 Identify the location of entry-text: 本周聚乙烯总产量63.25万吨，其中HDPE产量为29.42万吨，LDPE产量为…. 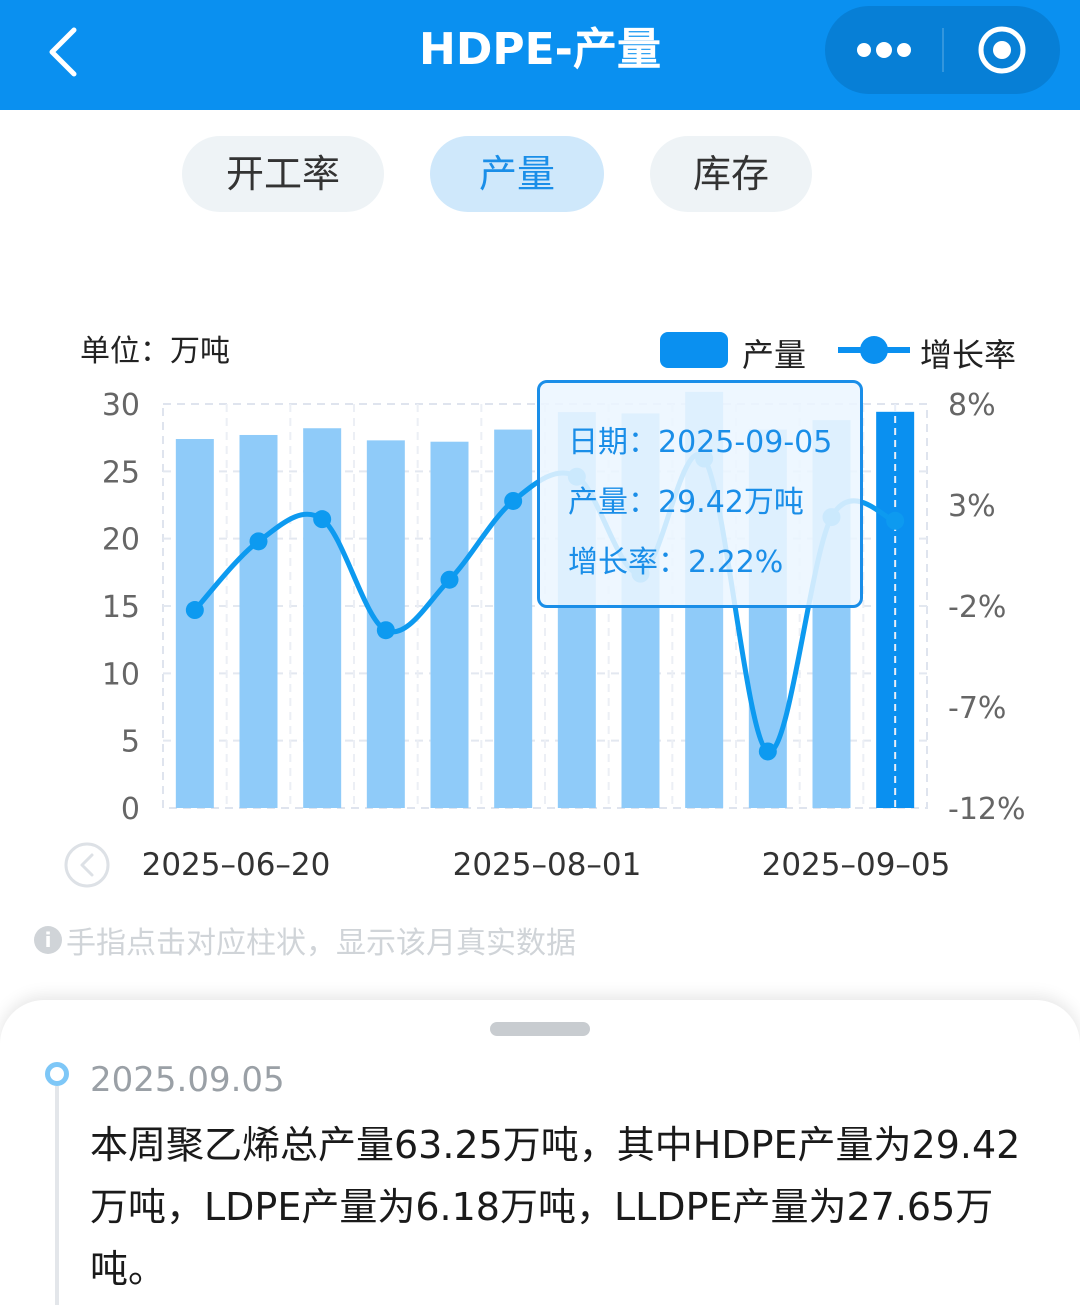
(555, 1207).